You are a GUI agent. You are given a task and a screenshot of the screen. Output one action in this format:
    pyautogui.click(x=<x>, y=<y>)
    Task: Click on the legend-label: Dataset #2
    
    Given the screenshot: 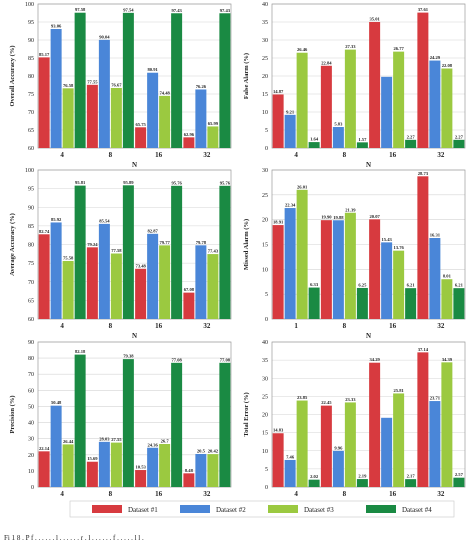 What is the action you would take?
    pyautogui.click(x=231, y=510)
    